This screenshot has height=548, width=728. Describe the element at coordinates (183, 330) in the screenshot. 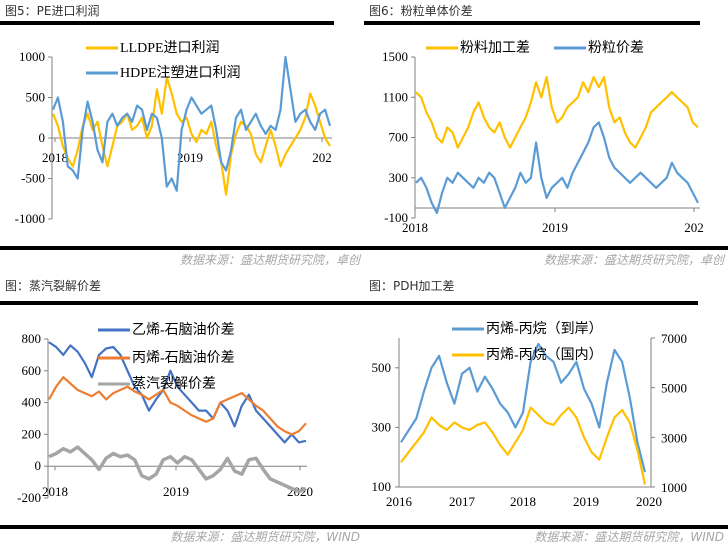

I see `legend-label: 乙烯-石脑油价差` at that location.